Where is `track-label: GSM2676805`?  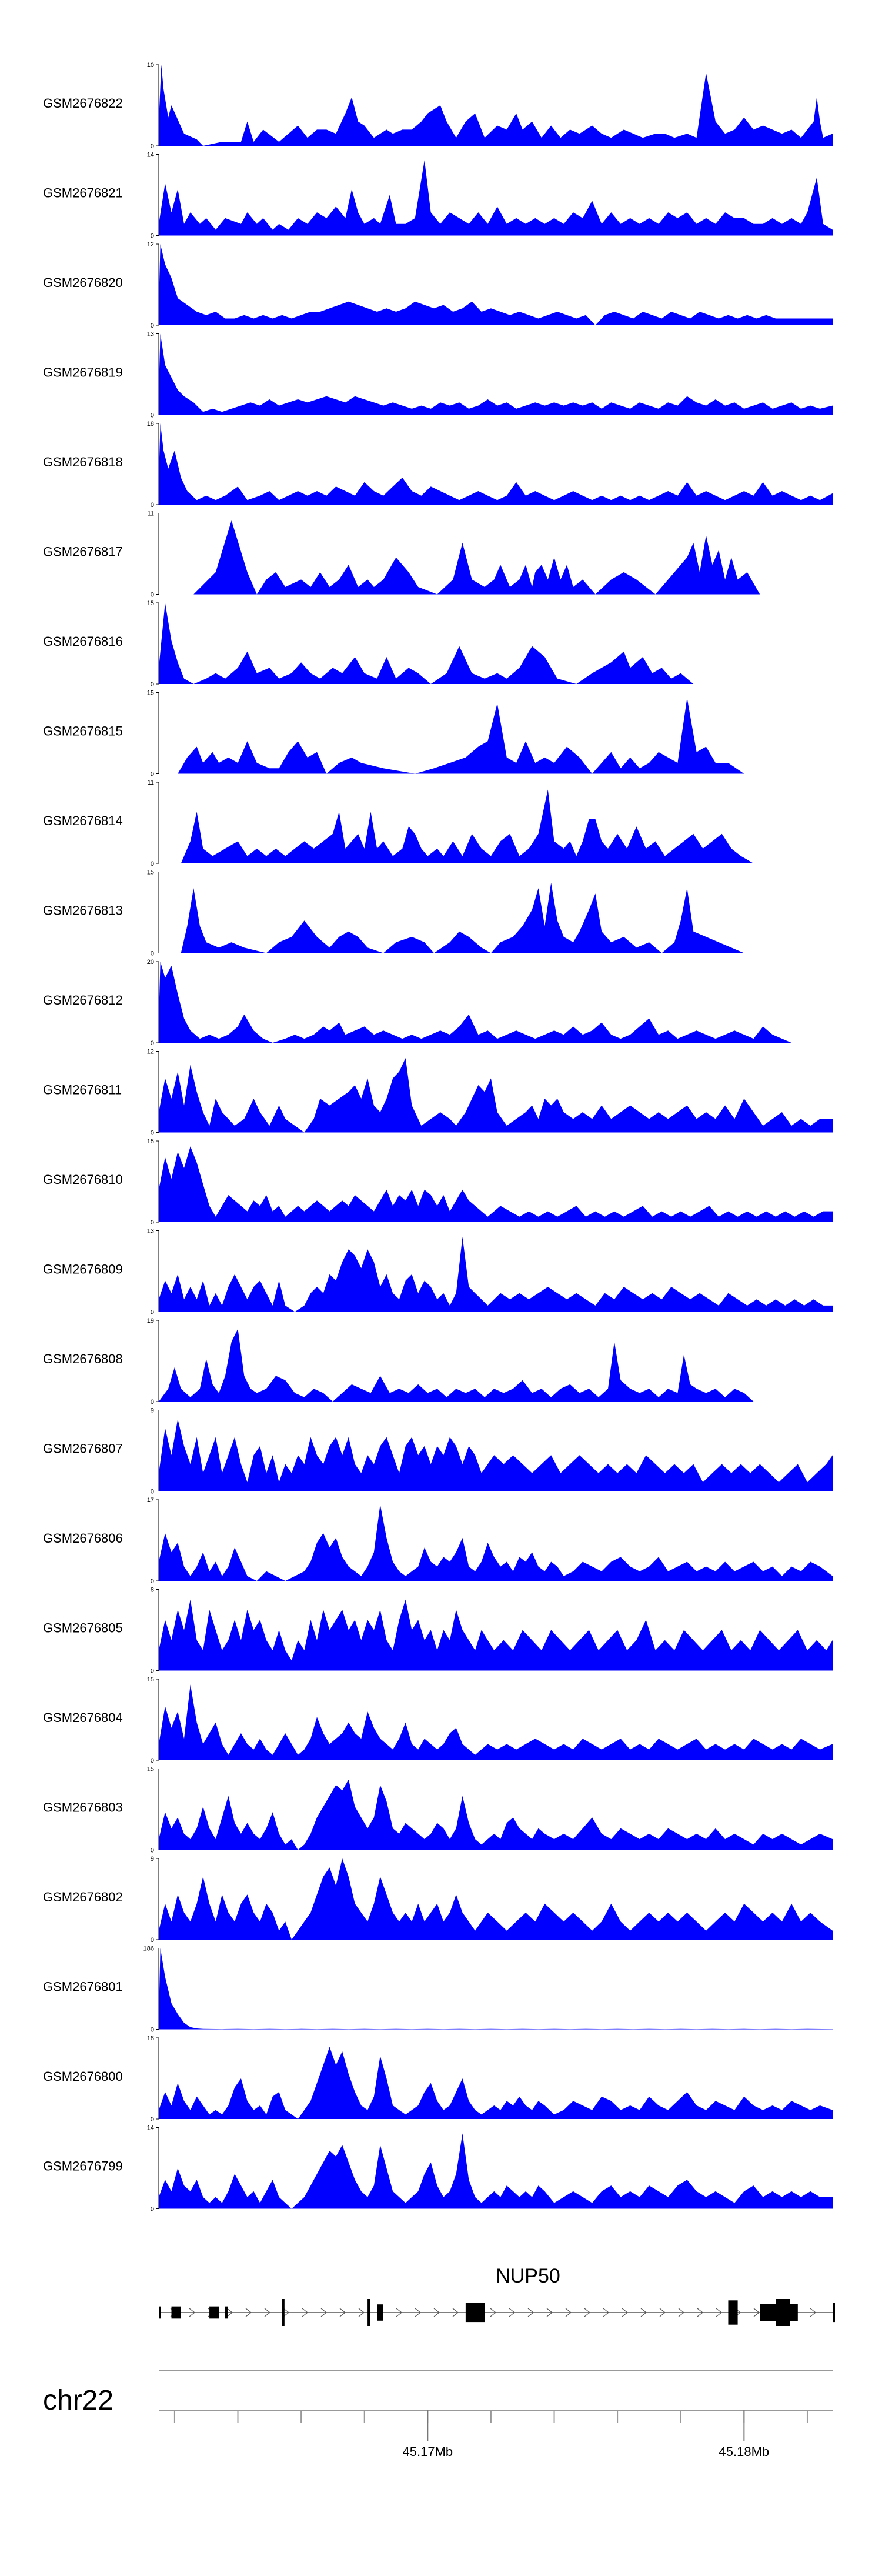
track-label: GSM2676805 is located at coordinates (83, 1628).